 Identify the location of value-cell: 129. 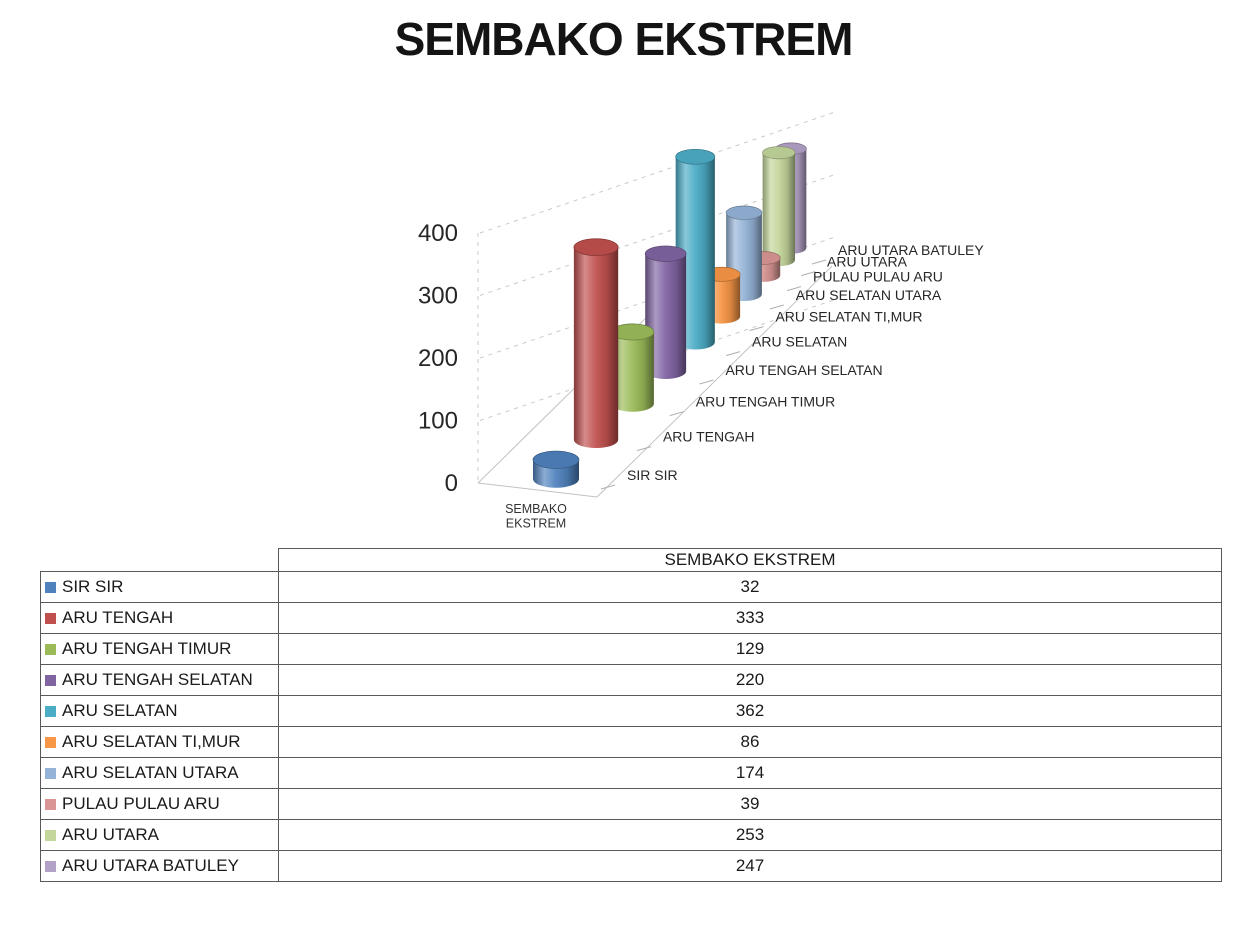
(750, 649).